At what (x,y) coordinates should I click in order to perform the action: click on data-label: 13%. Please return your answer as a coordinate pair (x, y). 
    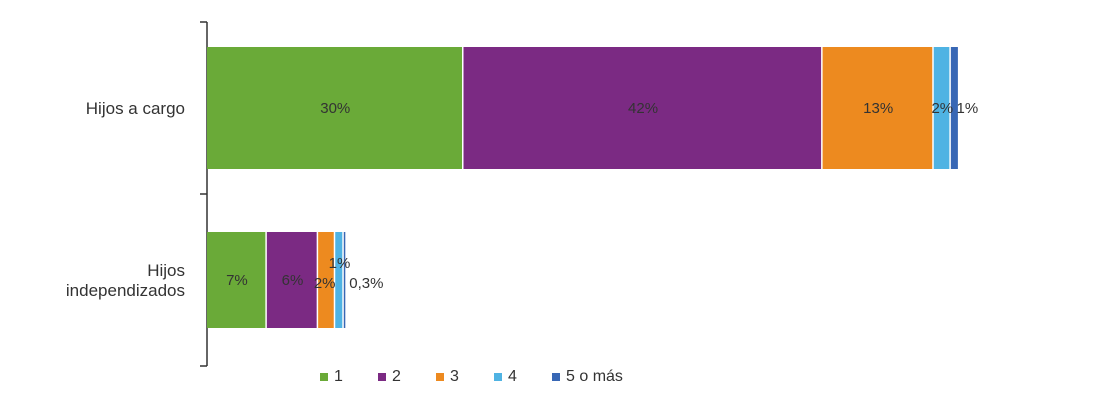
    Looking at the image, I should click on (878, 108).